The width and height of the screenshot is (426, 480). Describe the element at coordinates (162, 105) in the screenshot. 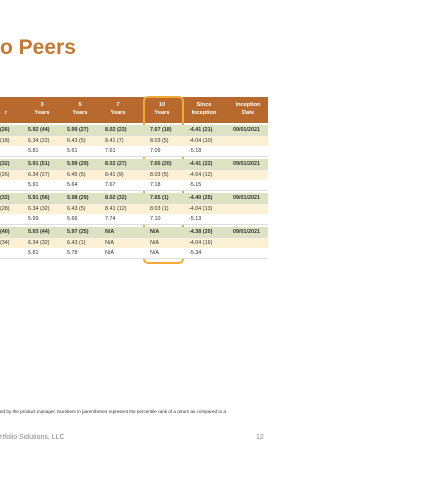

I see `header-cell: 10` at that location.